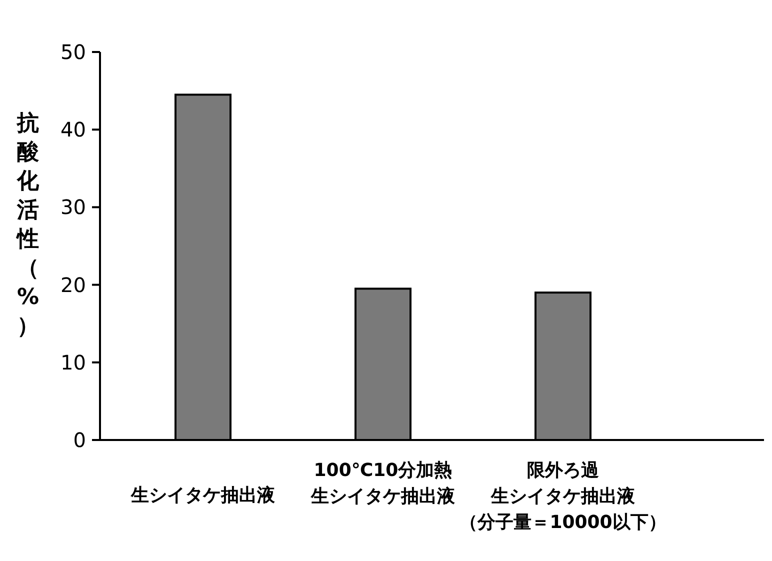 Image resolution: width=772 pixels, height=561 pixels. Describe the element at coordinates (73, 130) in the screenshot. I see `y-tick-label: 40` at that location.